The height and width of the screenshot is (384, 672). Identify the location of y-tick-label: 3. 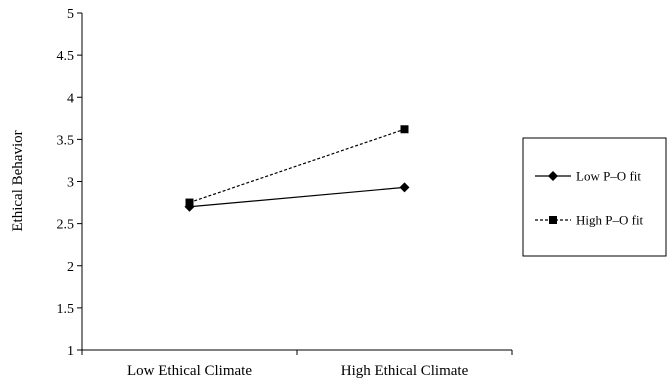
(70, 183).